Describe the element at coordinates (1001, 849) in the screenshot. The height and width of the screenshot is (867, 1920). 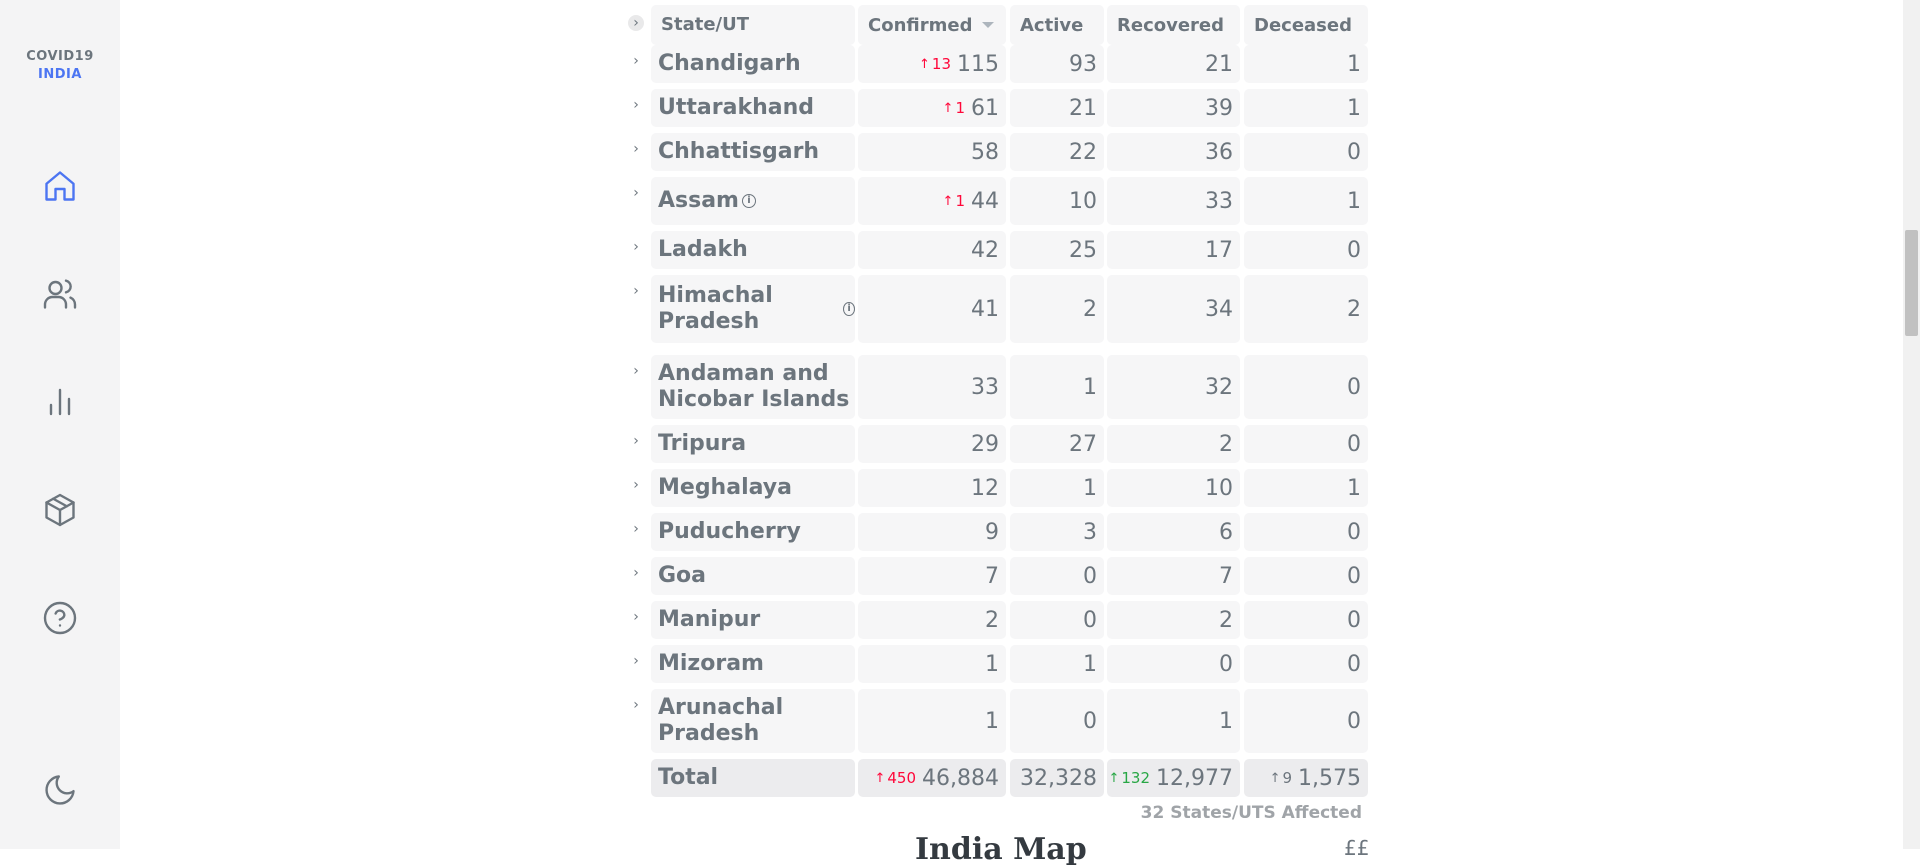
I see `section-title: India Map` at that location.